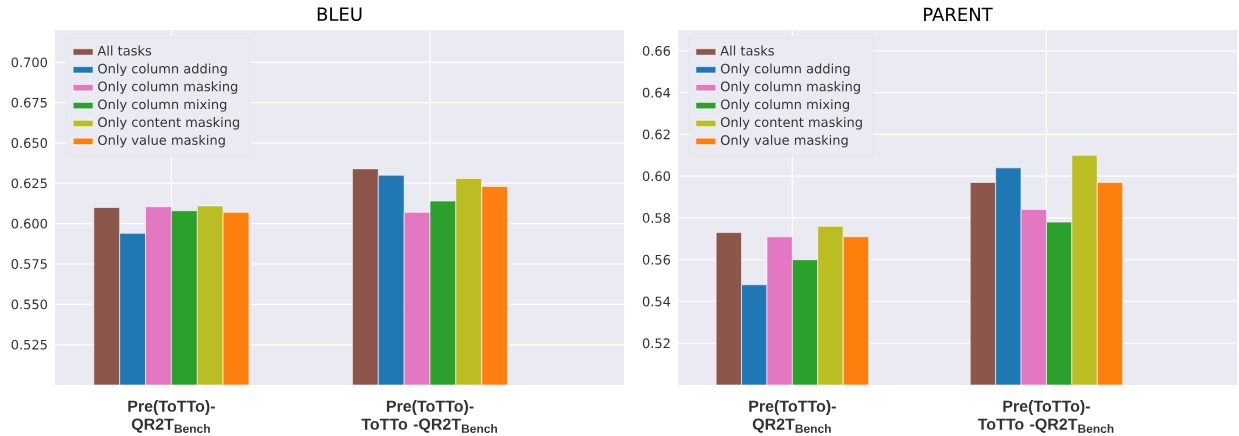  What do you see at coordinates (29, 62) in the screenshot?
I see `y-tick-label: 0.700` at bounding box center [29, 62].